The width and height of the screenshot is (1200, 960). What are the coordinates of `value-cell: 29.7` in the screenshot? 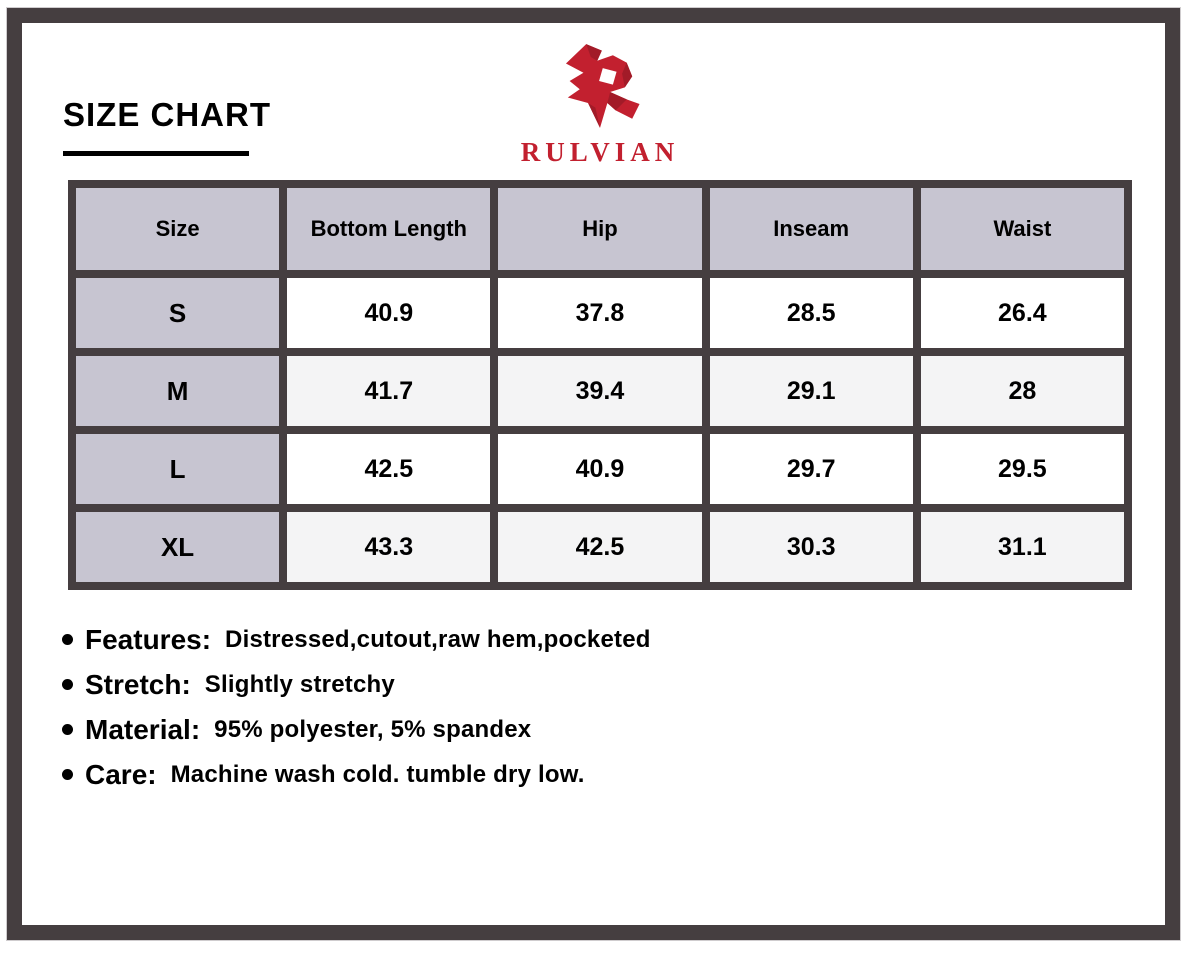 It's located at (811, 469).